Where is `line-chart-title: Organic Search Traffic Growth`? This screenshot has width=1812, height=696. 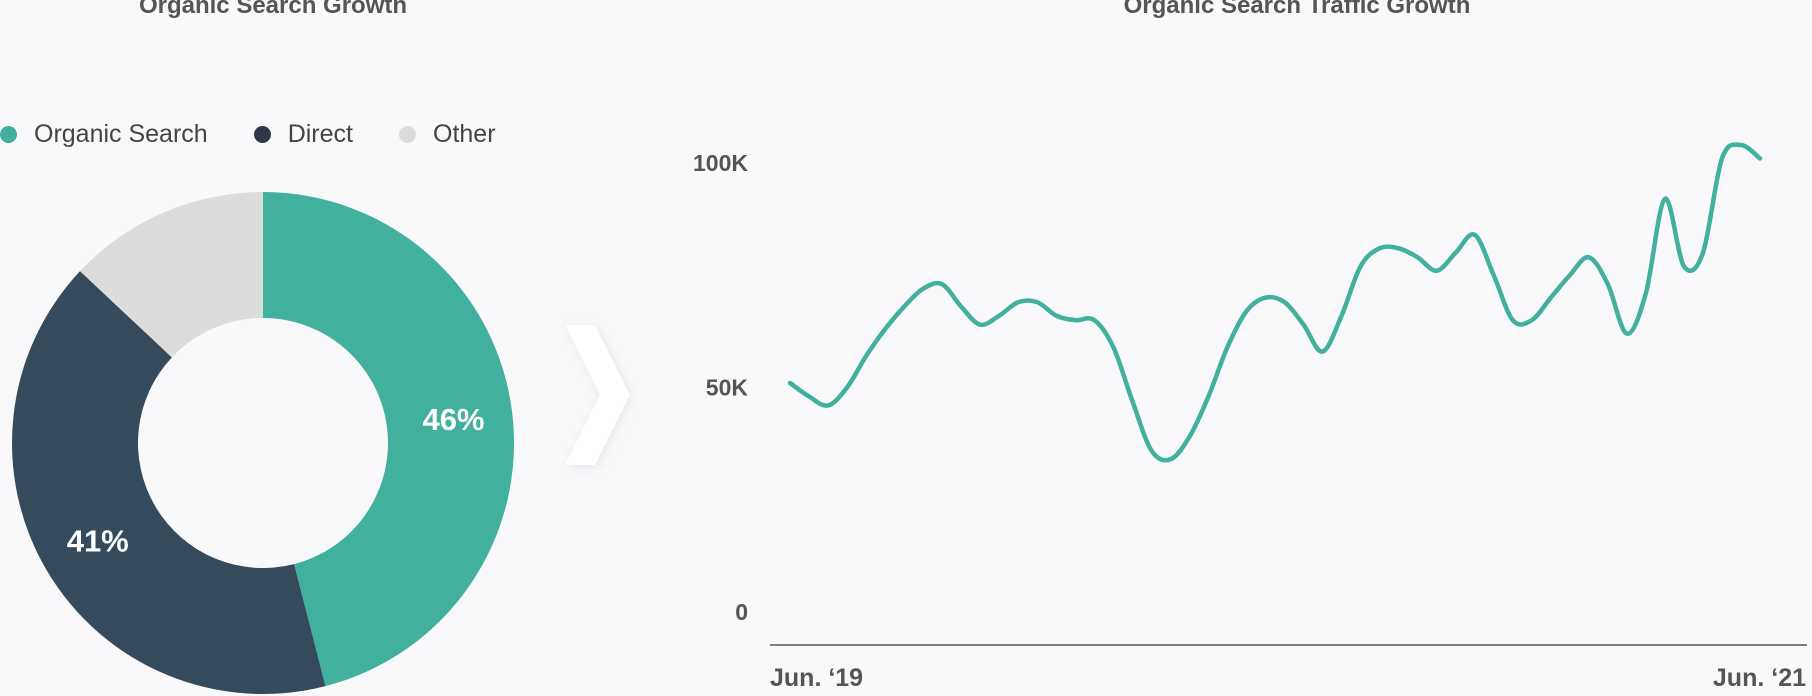 line-chart-title: Organic Search Traffic Growth is located at coordinates (1297, 9).